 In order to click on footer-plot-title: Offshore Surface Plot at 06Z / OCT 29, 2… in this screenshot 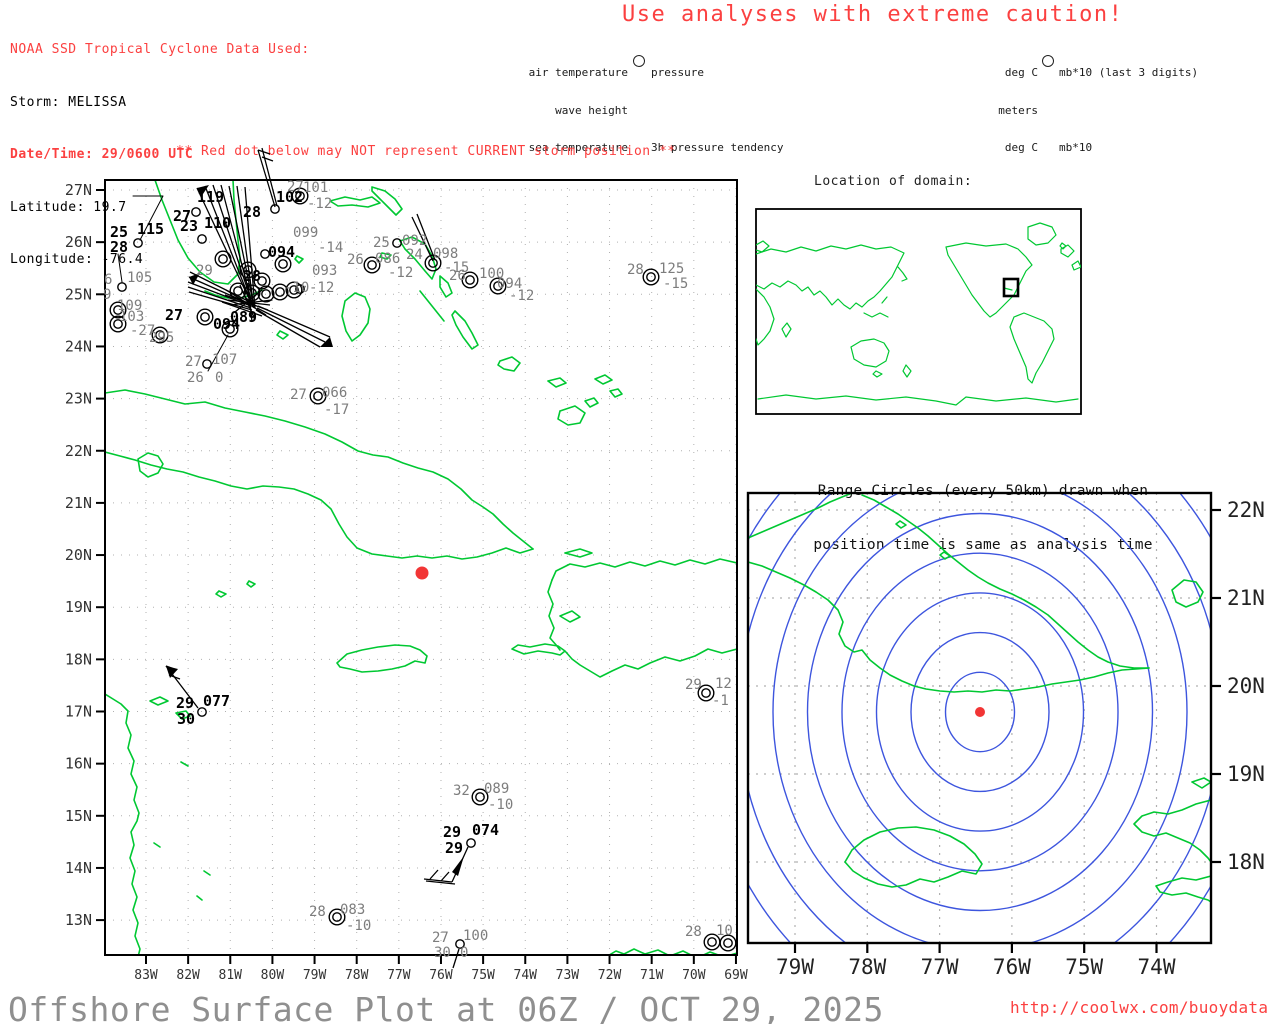, I will do `click(446, 1007)`.